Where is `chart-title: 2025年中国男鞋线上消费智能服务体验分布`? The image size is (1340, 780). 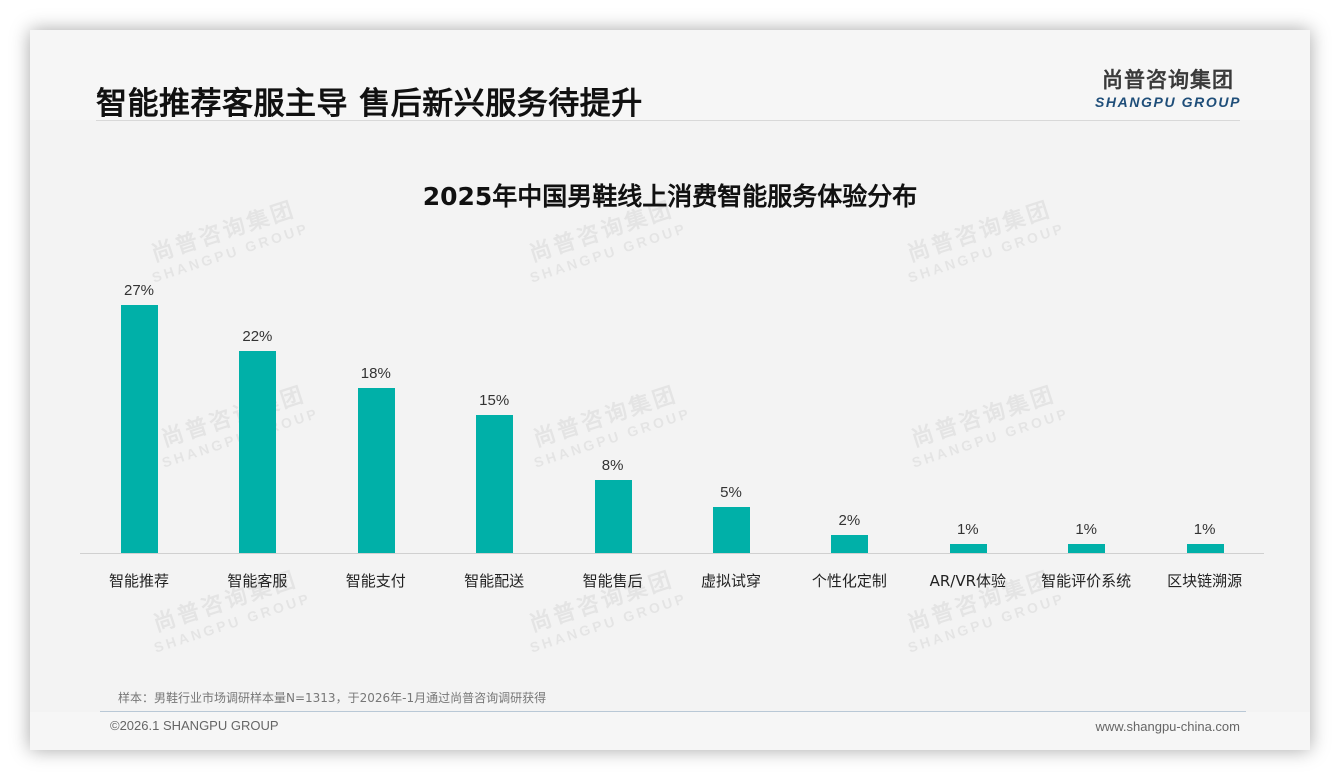
chart-title: 2025年中国男鞋线上消费智能服务体验分布 is located at coordinates (670, 196).